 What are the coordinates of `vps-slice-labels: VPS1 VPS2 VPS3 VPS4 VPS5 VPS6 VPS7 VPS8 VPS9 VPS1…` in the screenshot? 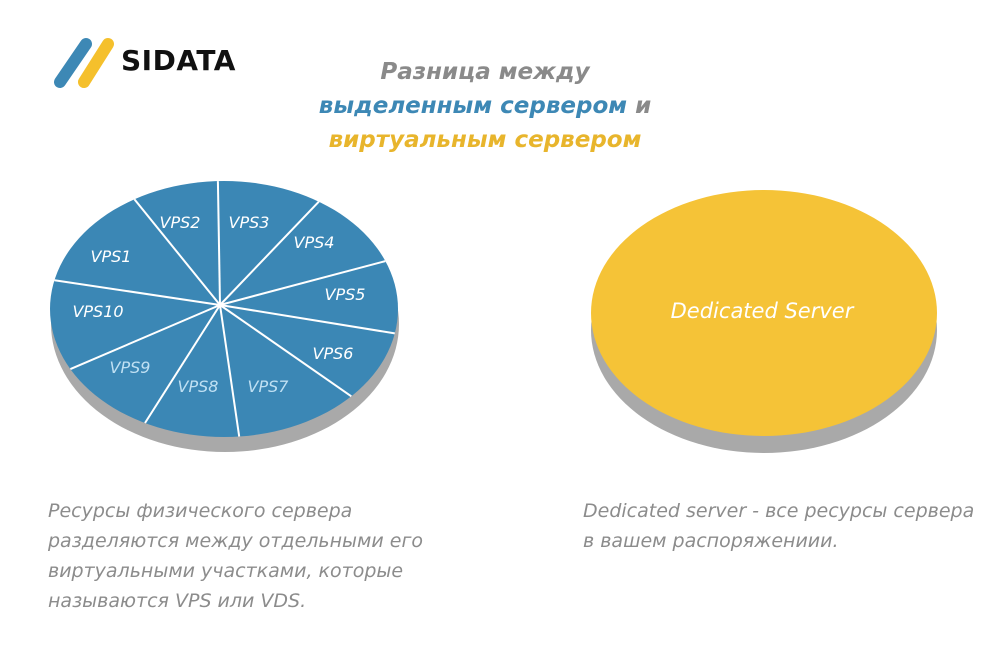 It's located at (218, 304).